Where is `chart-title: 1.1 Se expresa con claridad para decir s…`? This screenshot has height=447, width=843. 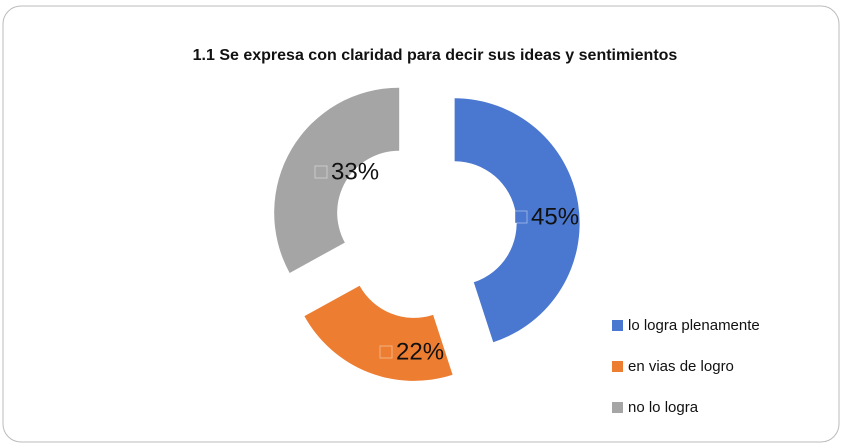
chart-title: 1.1 Se expresa con claridad para decir s… is located at coordinates (435, 55).